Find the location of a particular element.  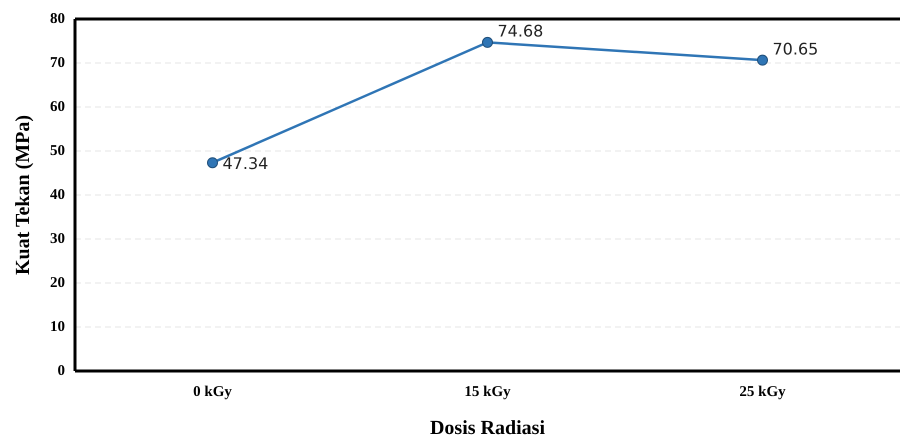

y-tick-label: 10 is located at coordinates (57, 326).